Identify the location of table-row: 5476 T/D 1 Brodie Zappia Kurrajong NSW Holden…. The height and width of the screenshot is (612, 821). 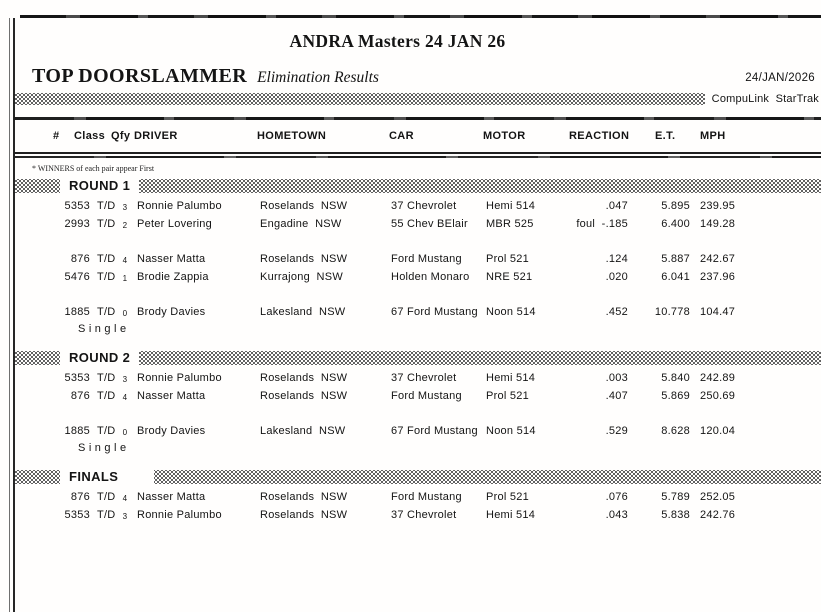
(417, 278).